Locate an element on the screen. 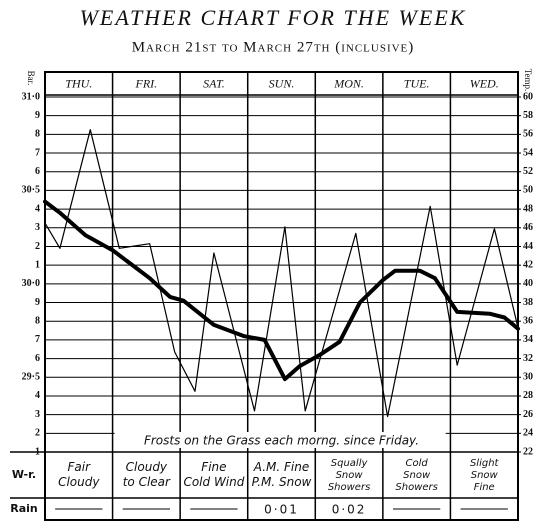 The width and height of the screenshot is (546, 530). y2-tick-label: 60 is located at coordinates (528, 96).